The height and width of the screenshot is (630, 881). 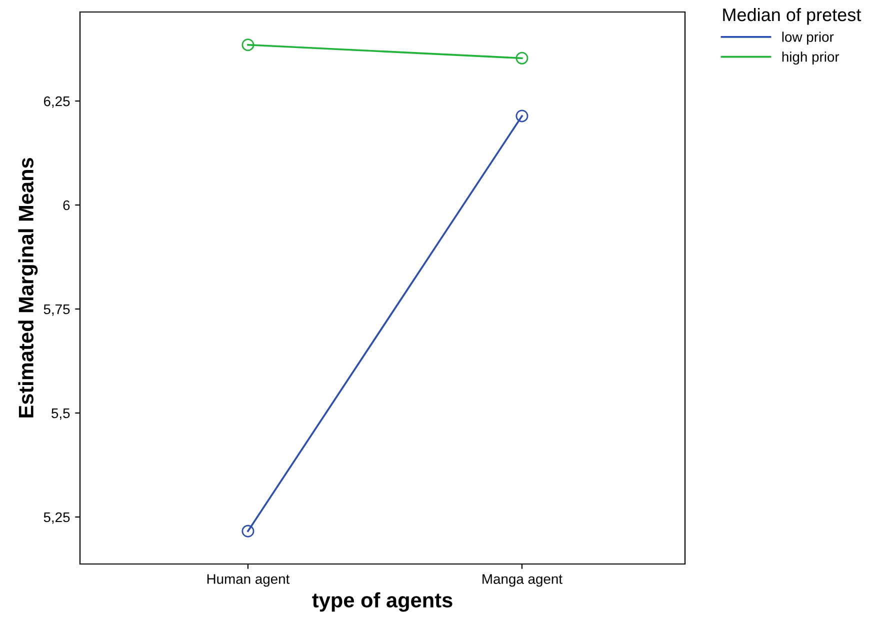 What do you see at coordinates (792, 16) in the screenshot?
I see `legend-title: Median of pretest` at bounding box center [792, 16].